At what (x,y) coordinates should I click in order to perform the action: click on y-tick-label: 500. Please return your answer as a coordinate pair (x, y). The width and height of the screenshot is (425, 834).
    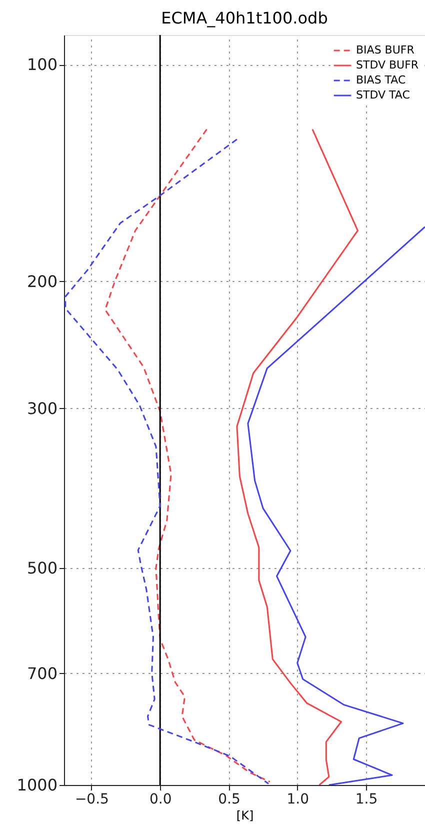
    Looking at the image, I should click on (42, 568).